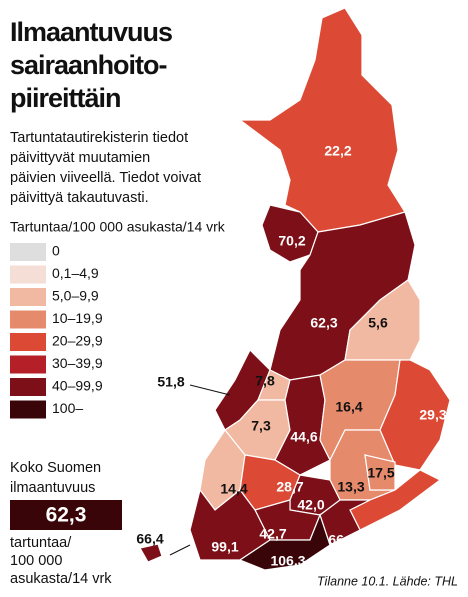 The height and width of the screenshot is (597, 468). Describe the element at coordinates (387, 581) in the screenshot. I see `source: Tilanne 10.1. Lähde: THL` at that location.